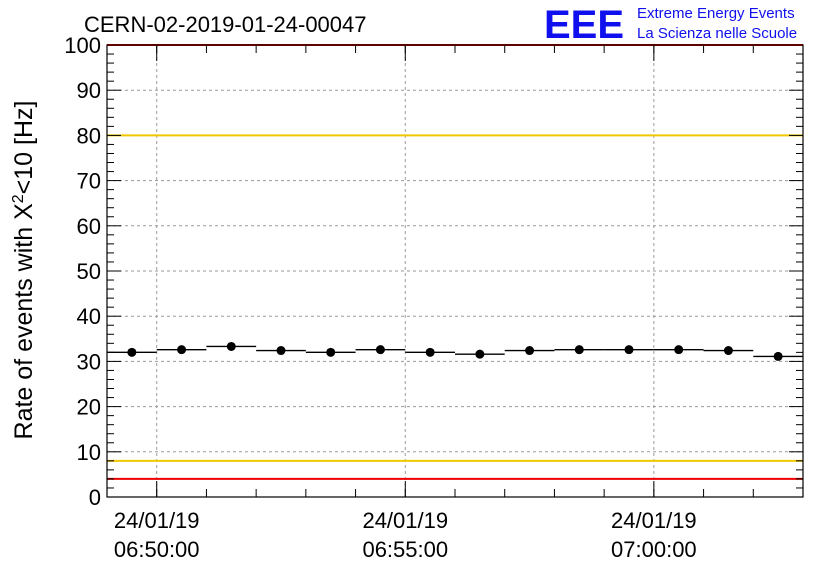 The width and height of the screenshot is (836, 577). Describe the element at coordinates (654, 549) in the screenshot. I see `x-tick-label-time: 07:00:00` at that location.